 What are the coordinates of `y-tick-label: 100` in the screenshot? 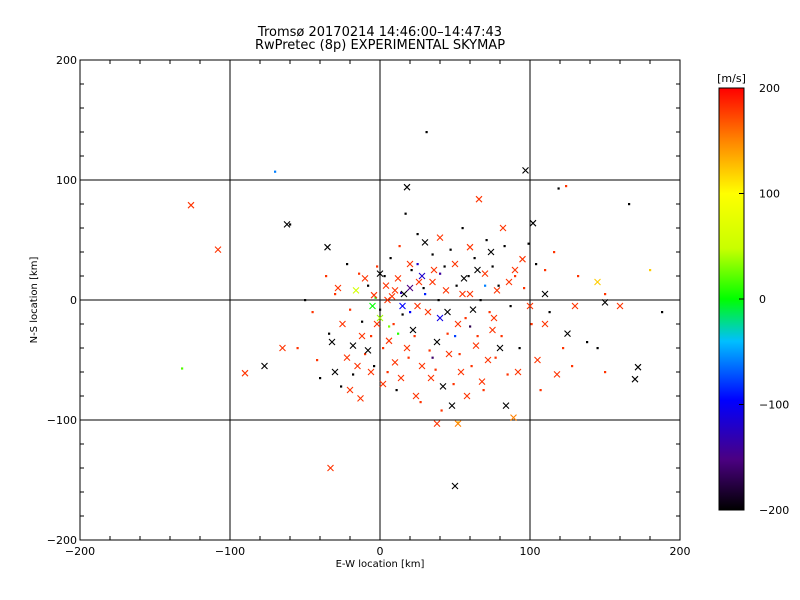 It's located at (66, 180).